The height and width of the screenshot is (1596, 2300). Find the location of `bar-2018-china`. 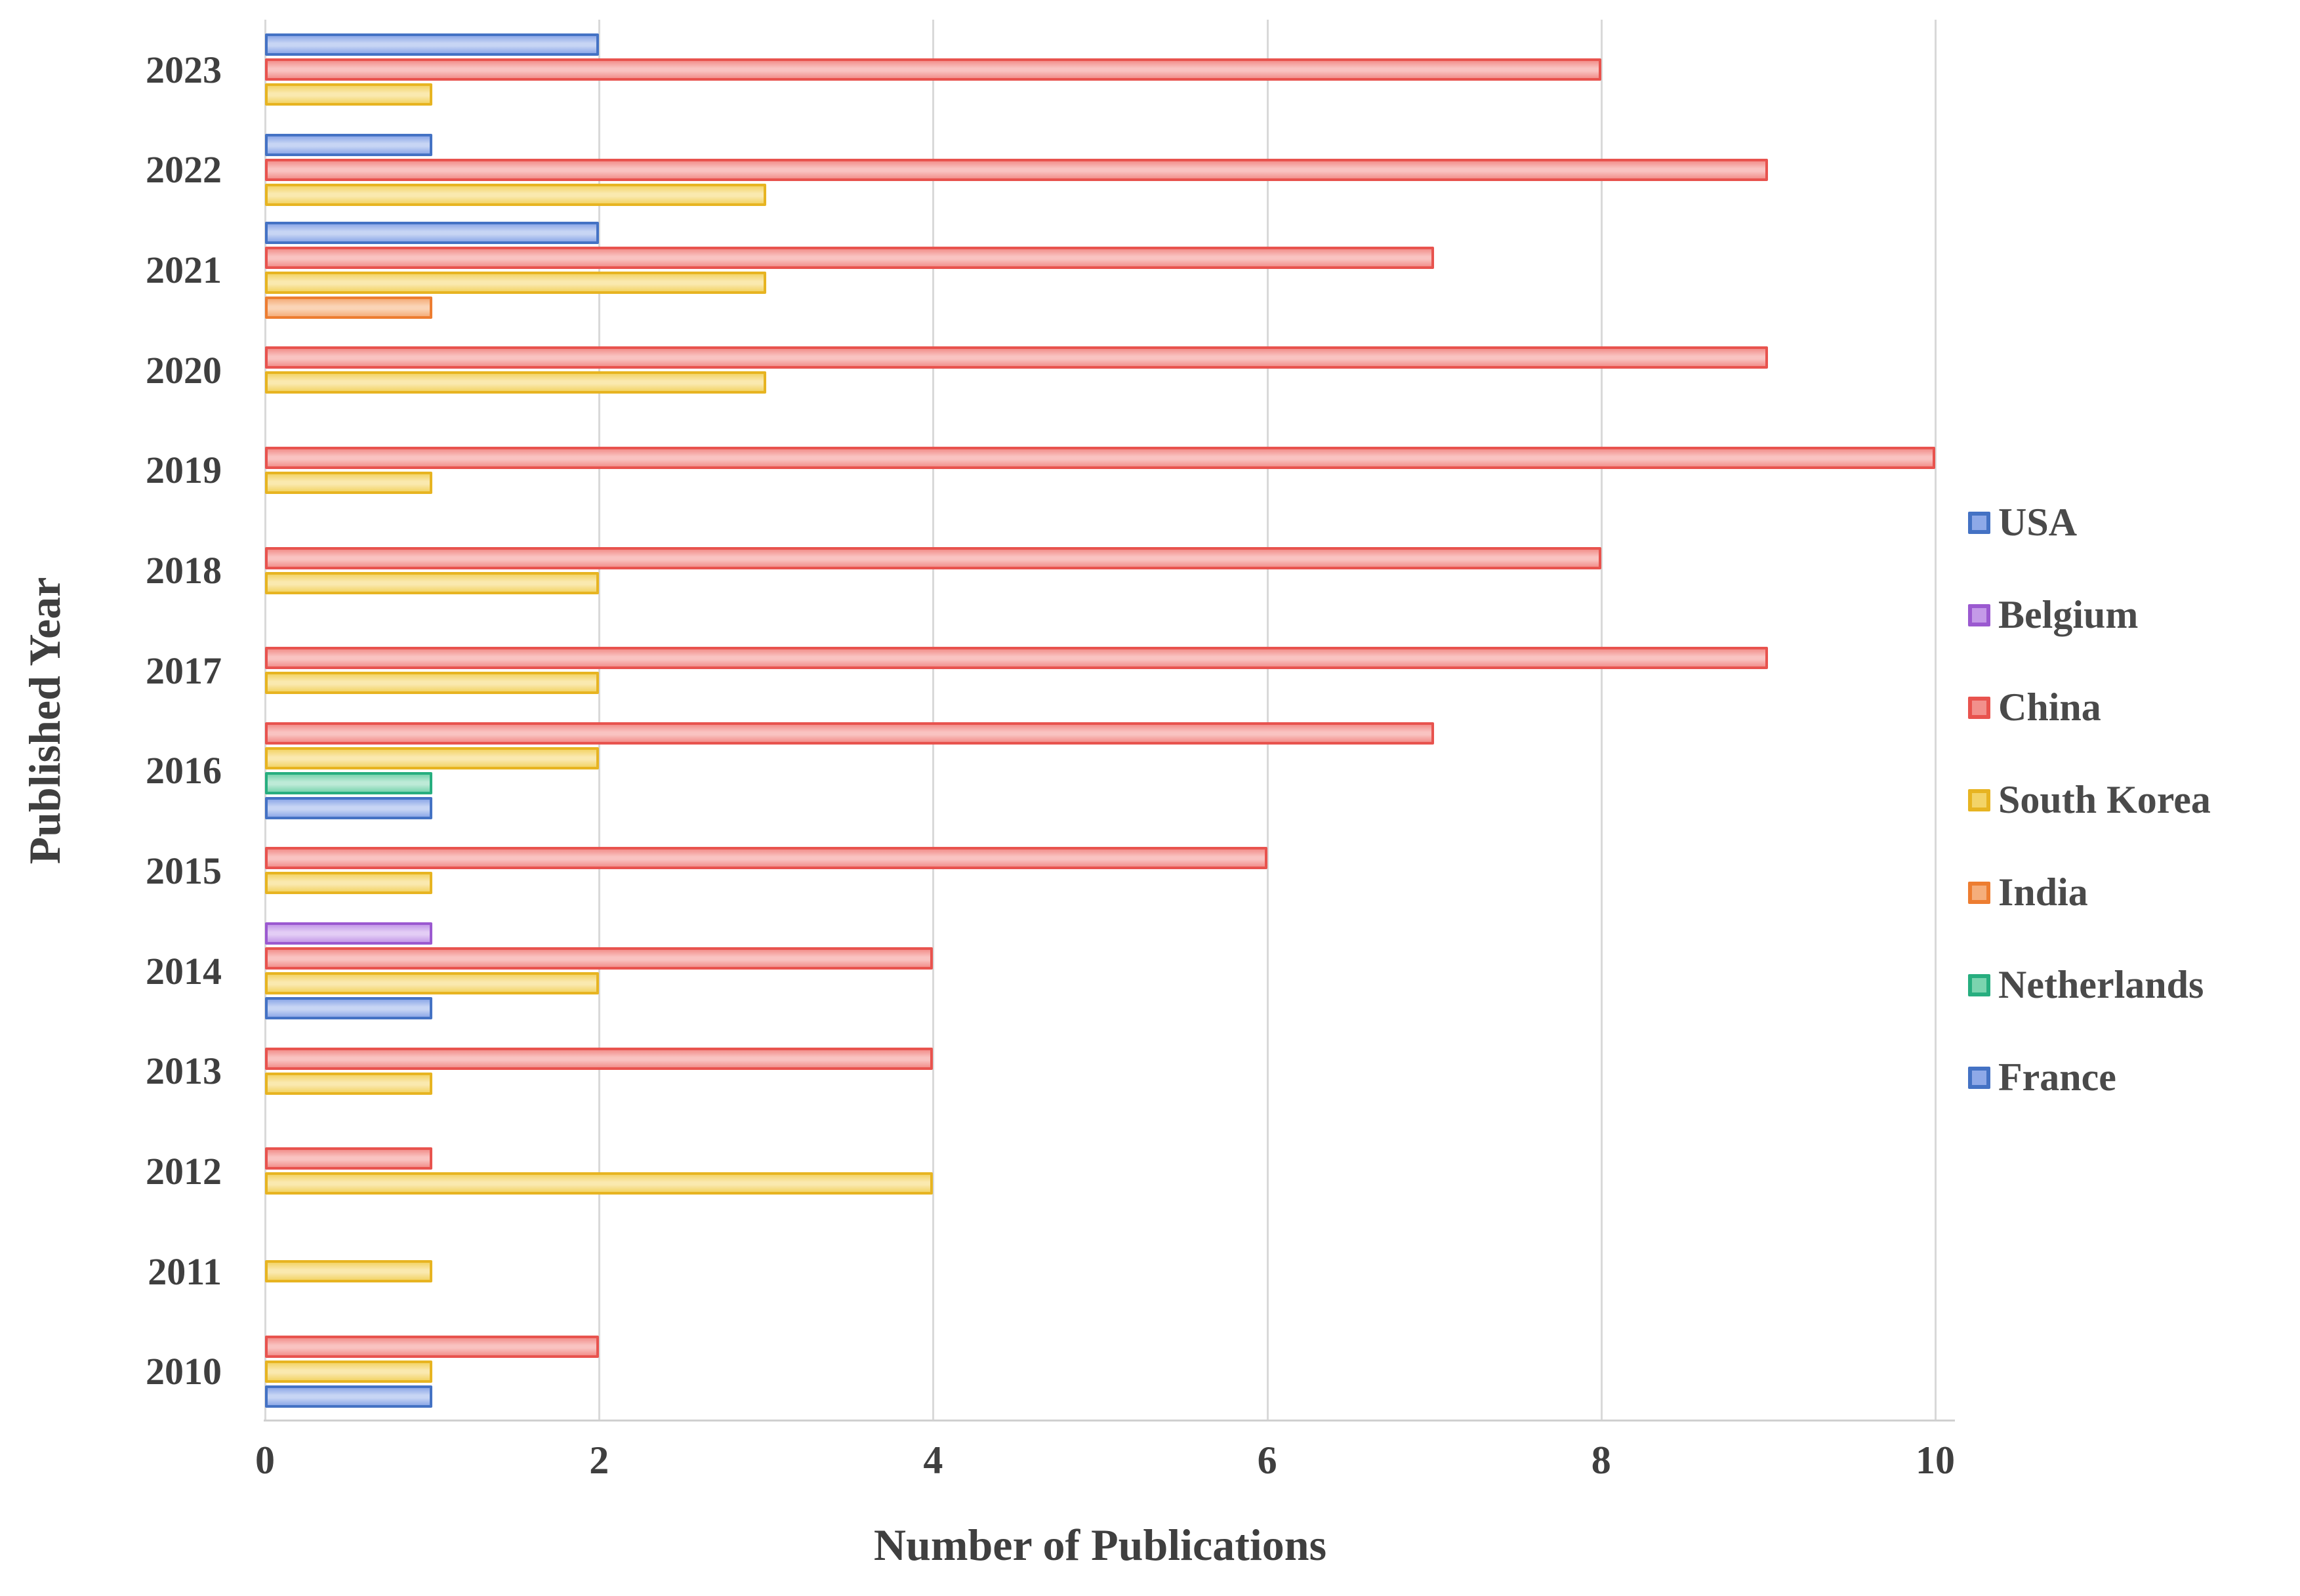

bar-2018-china is located at coordinates (933, 557).